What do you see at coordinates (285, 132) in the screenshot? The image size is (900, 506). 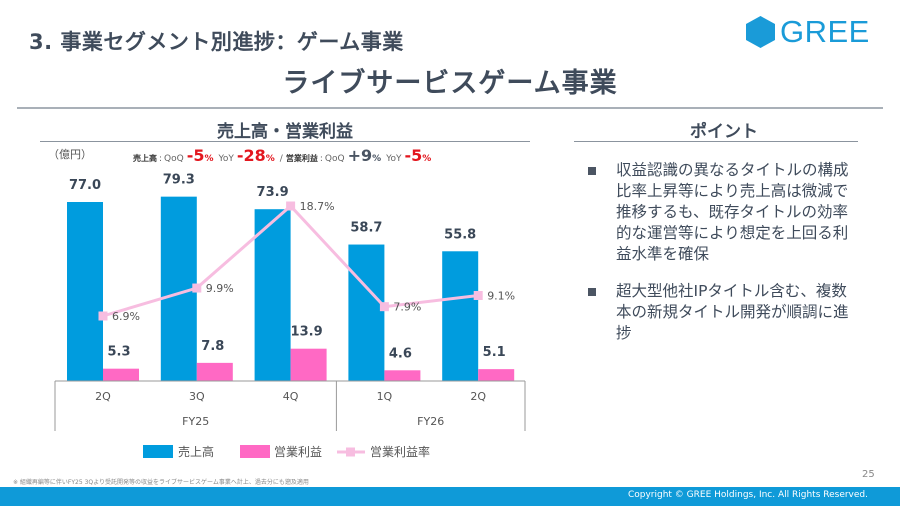 I see `chart-title: 売上高・営業利益` at bounding box center [285, 132].